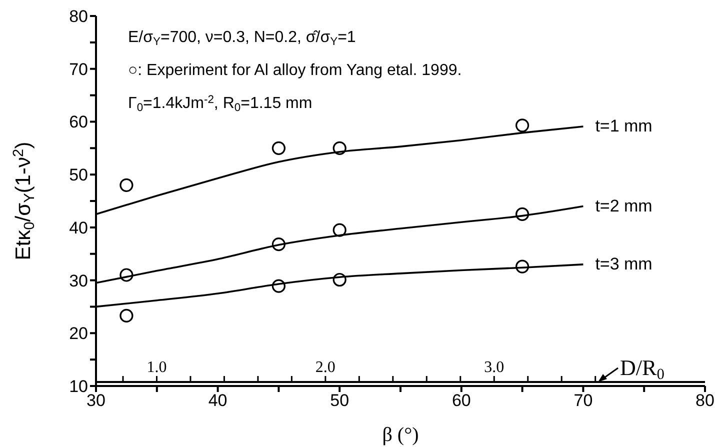 The width and height of the screenshot is (715, 447). What do you see at coordinates (78, 228) in the screenshot?
I see `y-tick-label: 40` at bounding box center [78, 228].